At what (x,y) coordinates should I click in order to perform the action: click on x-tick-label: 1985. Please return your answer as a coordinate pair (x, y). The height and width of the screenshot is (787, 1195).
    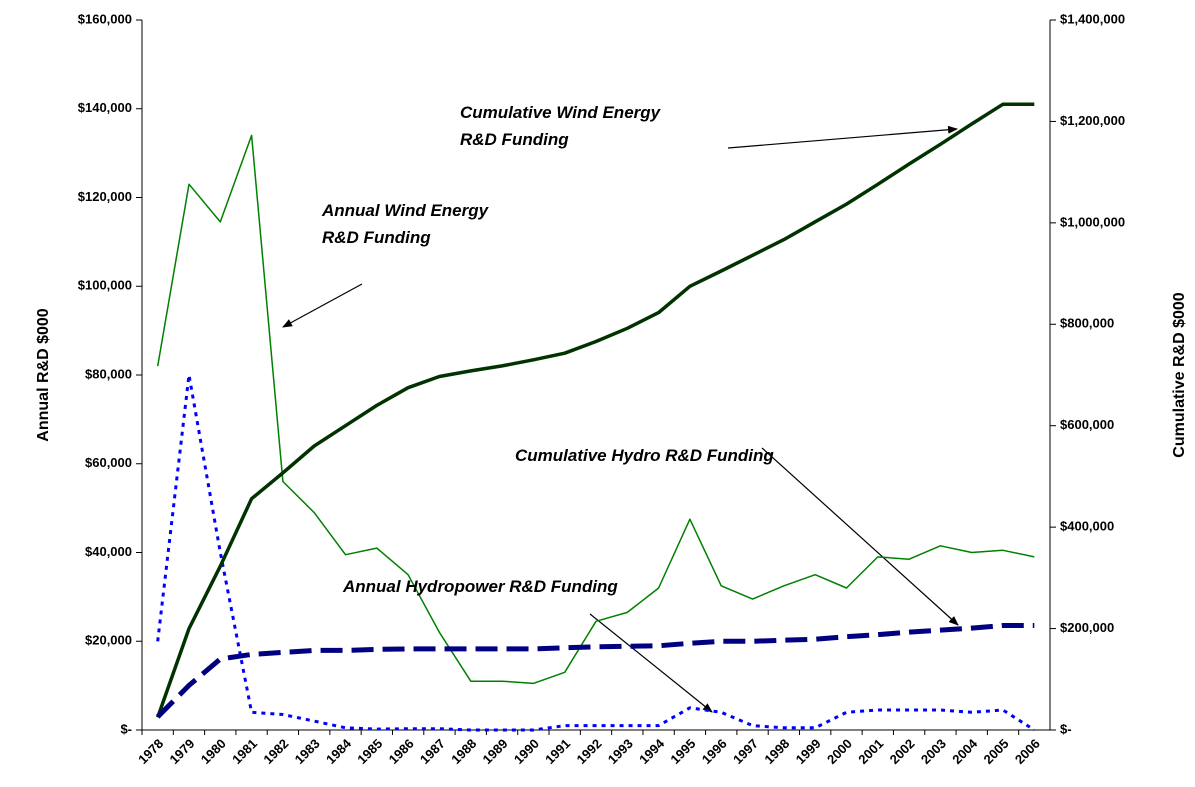
    Looking at the image, I should click on (369, 751).